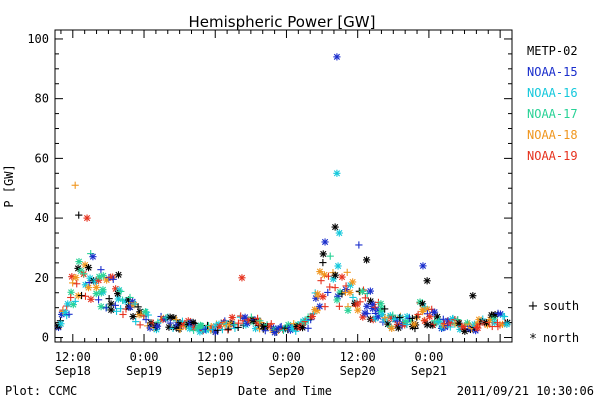 This screenshot has width=600, height=400. I want to click on y-tick-label: 0, so click(45, 338).